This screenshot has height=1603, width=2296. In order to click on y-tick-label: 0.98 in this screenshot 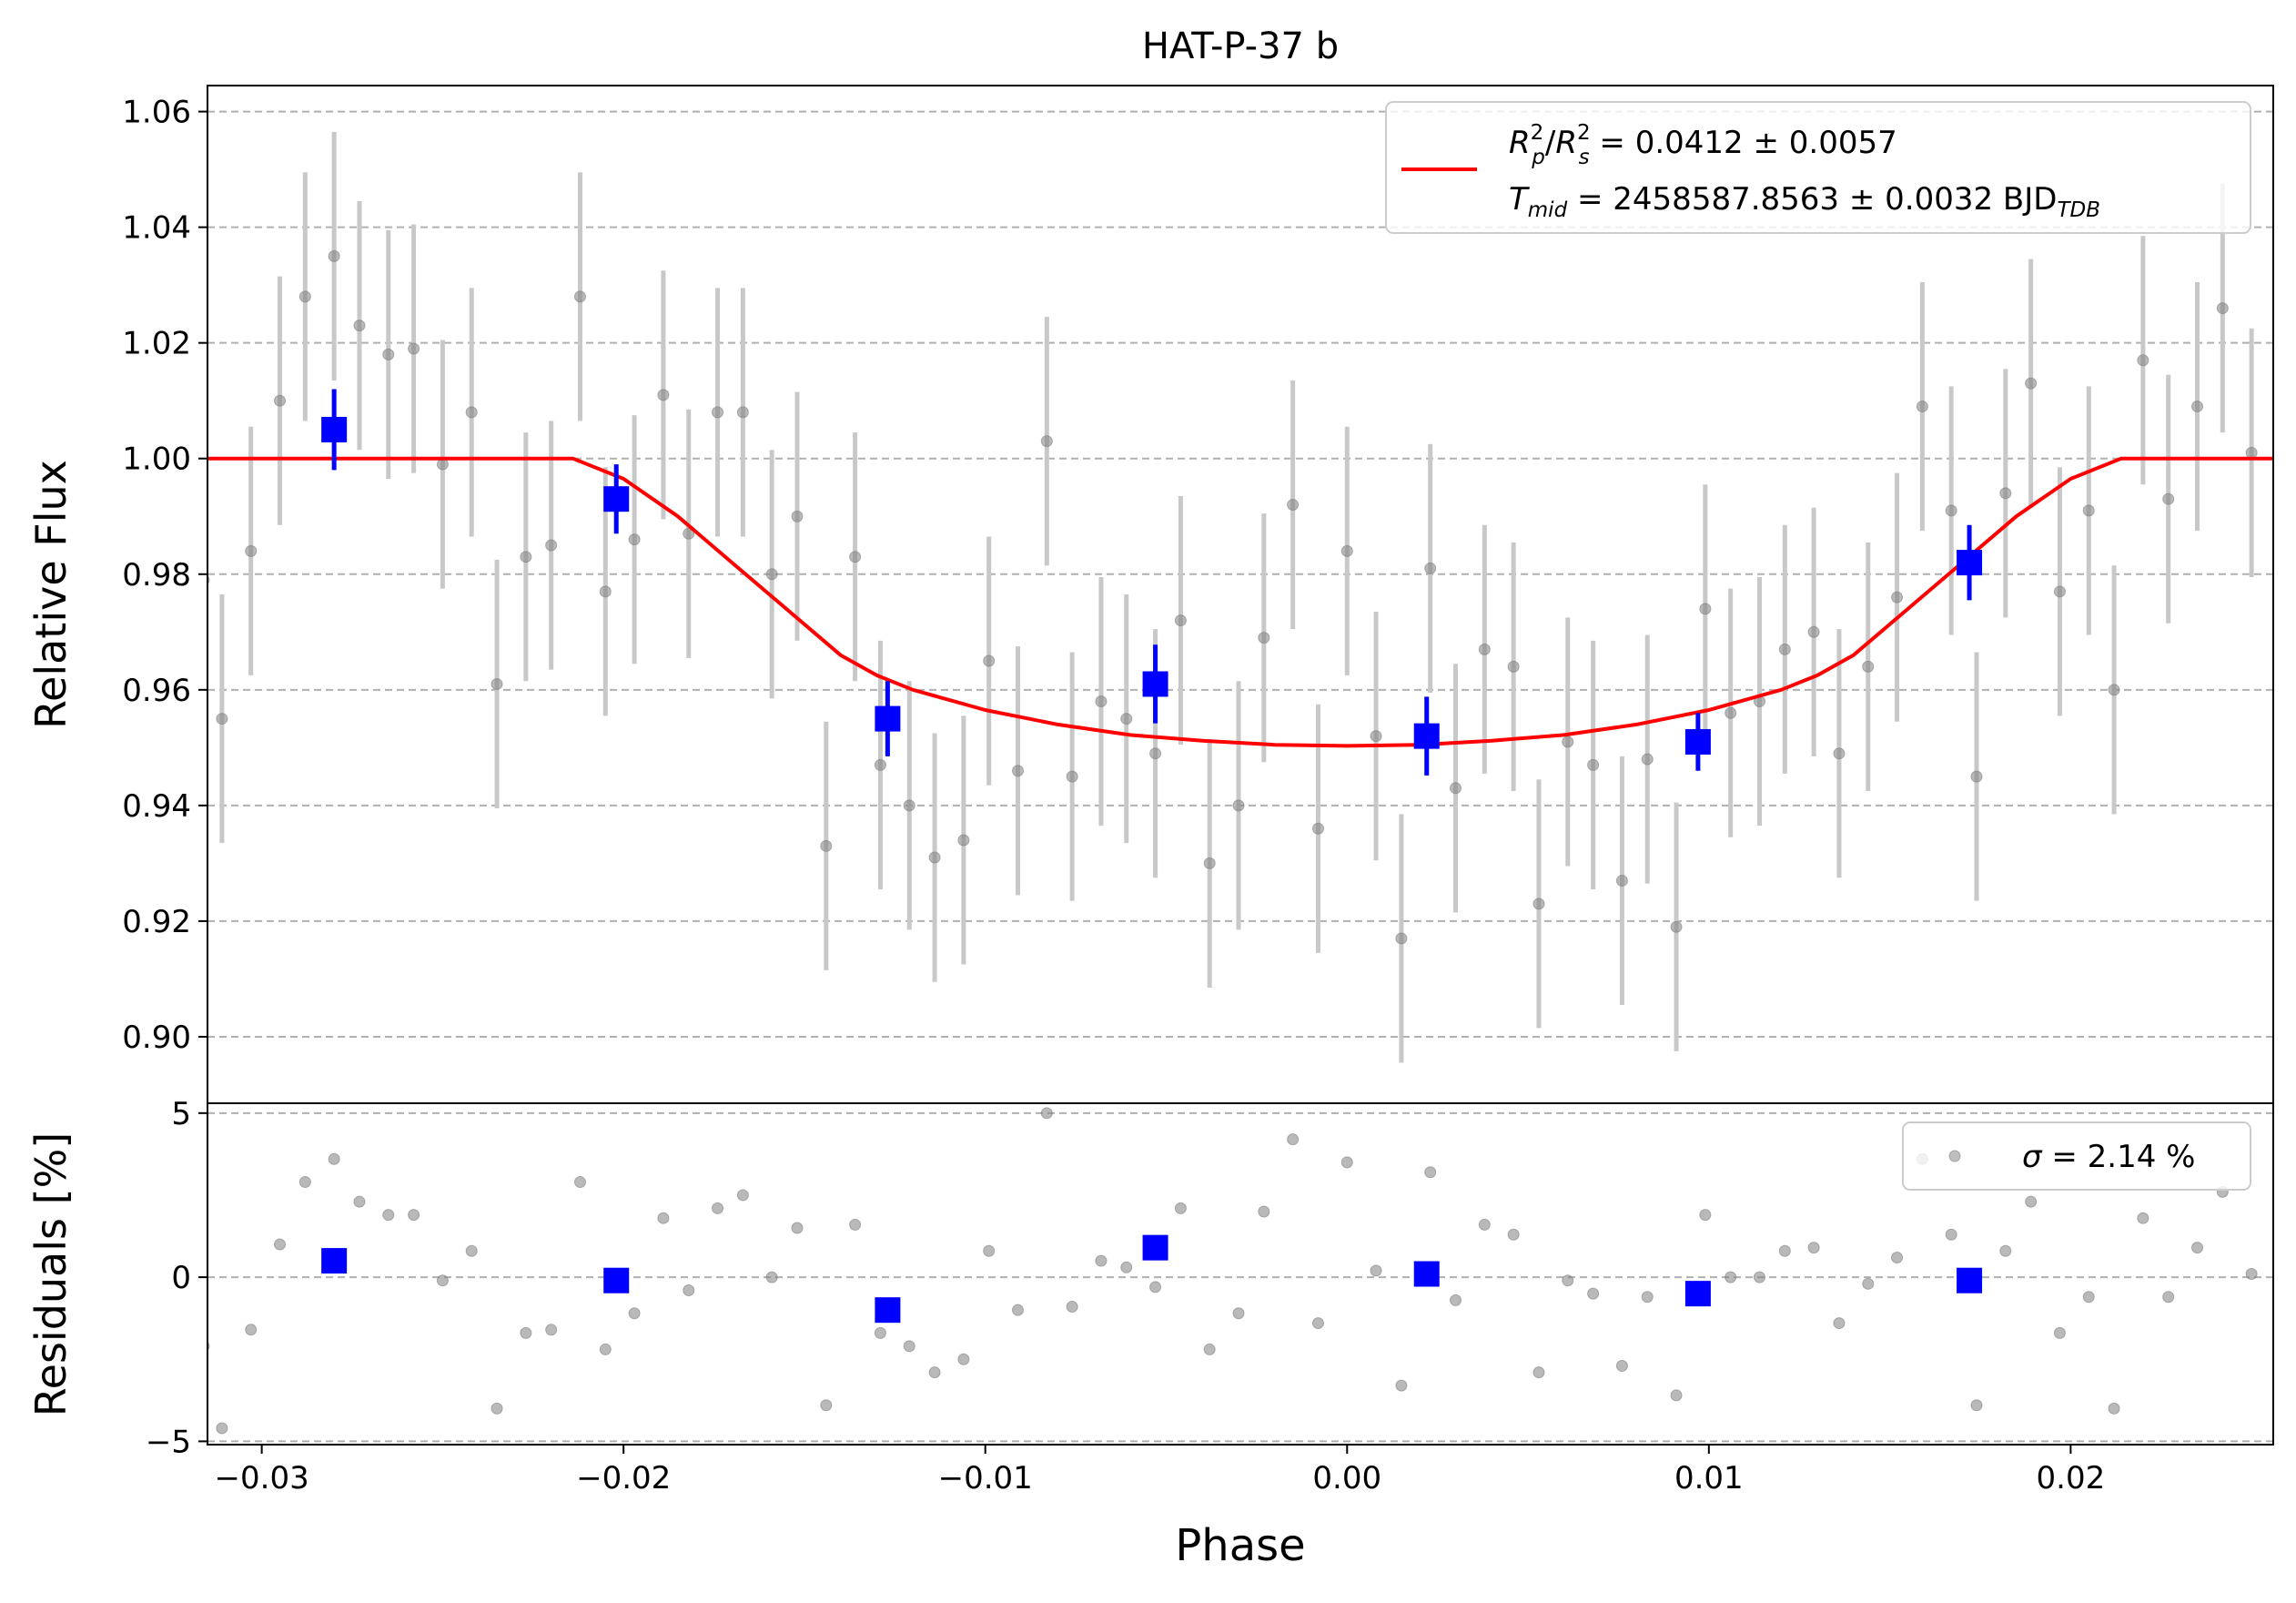, I will do `click(156, 575)`.